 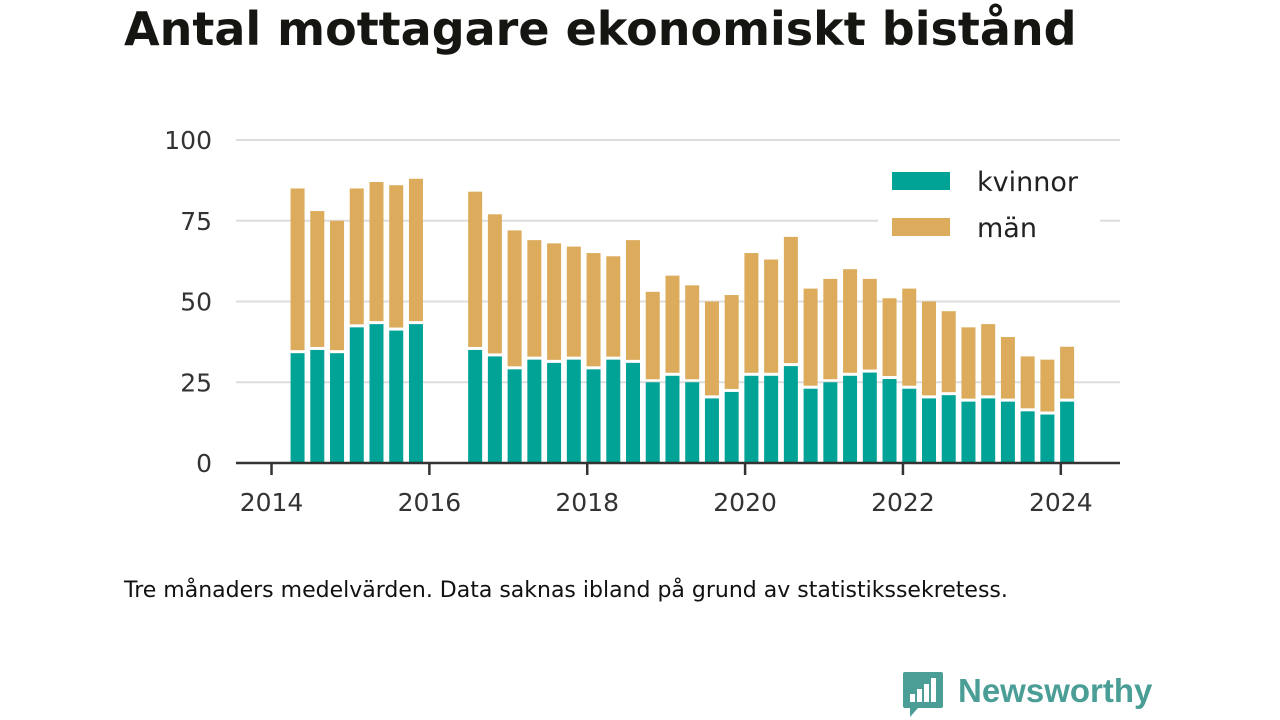 What do you see at coordinates (587, 502) in the screenshot?
I see `x-tick-label: 2018` at bounding box center [587, 502].